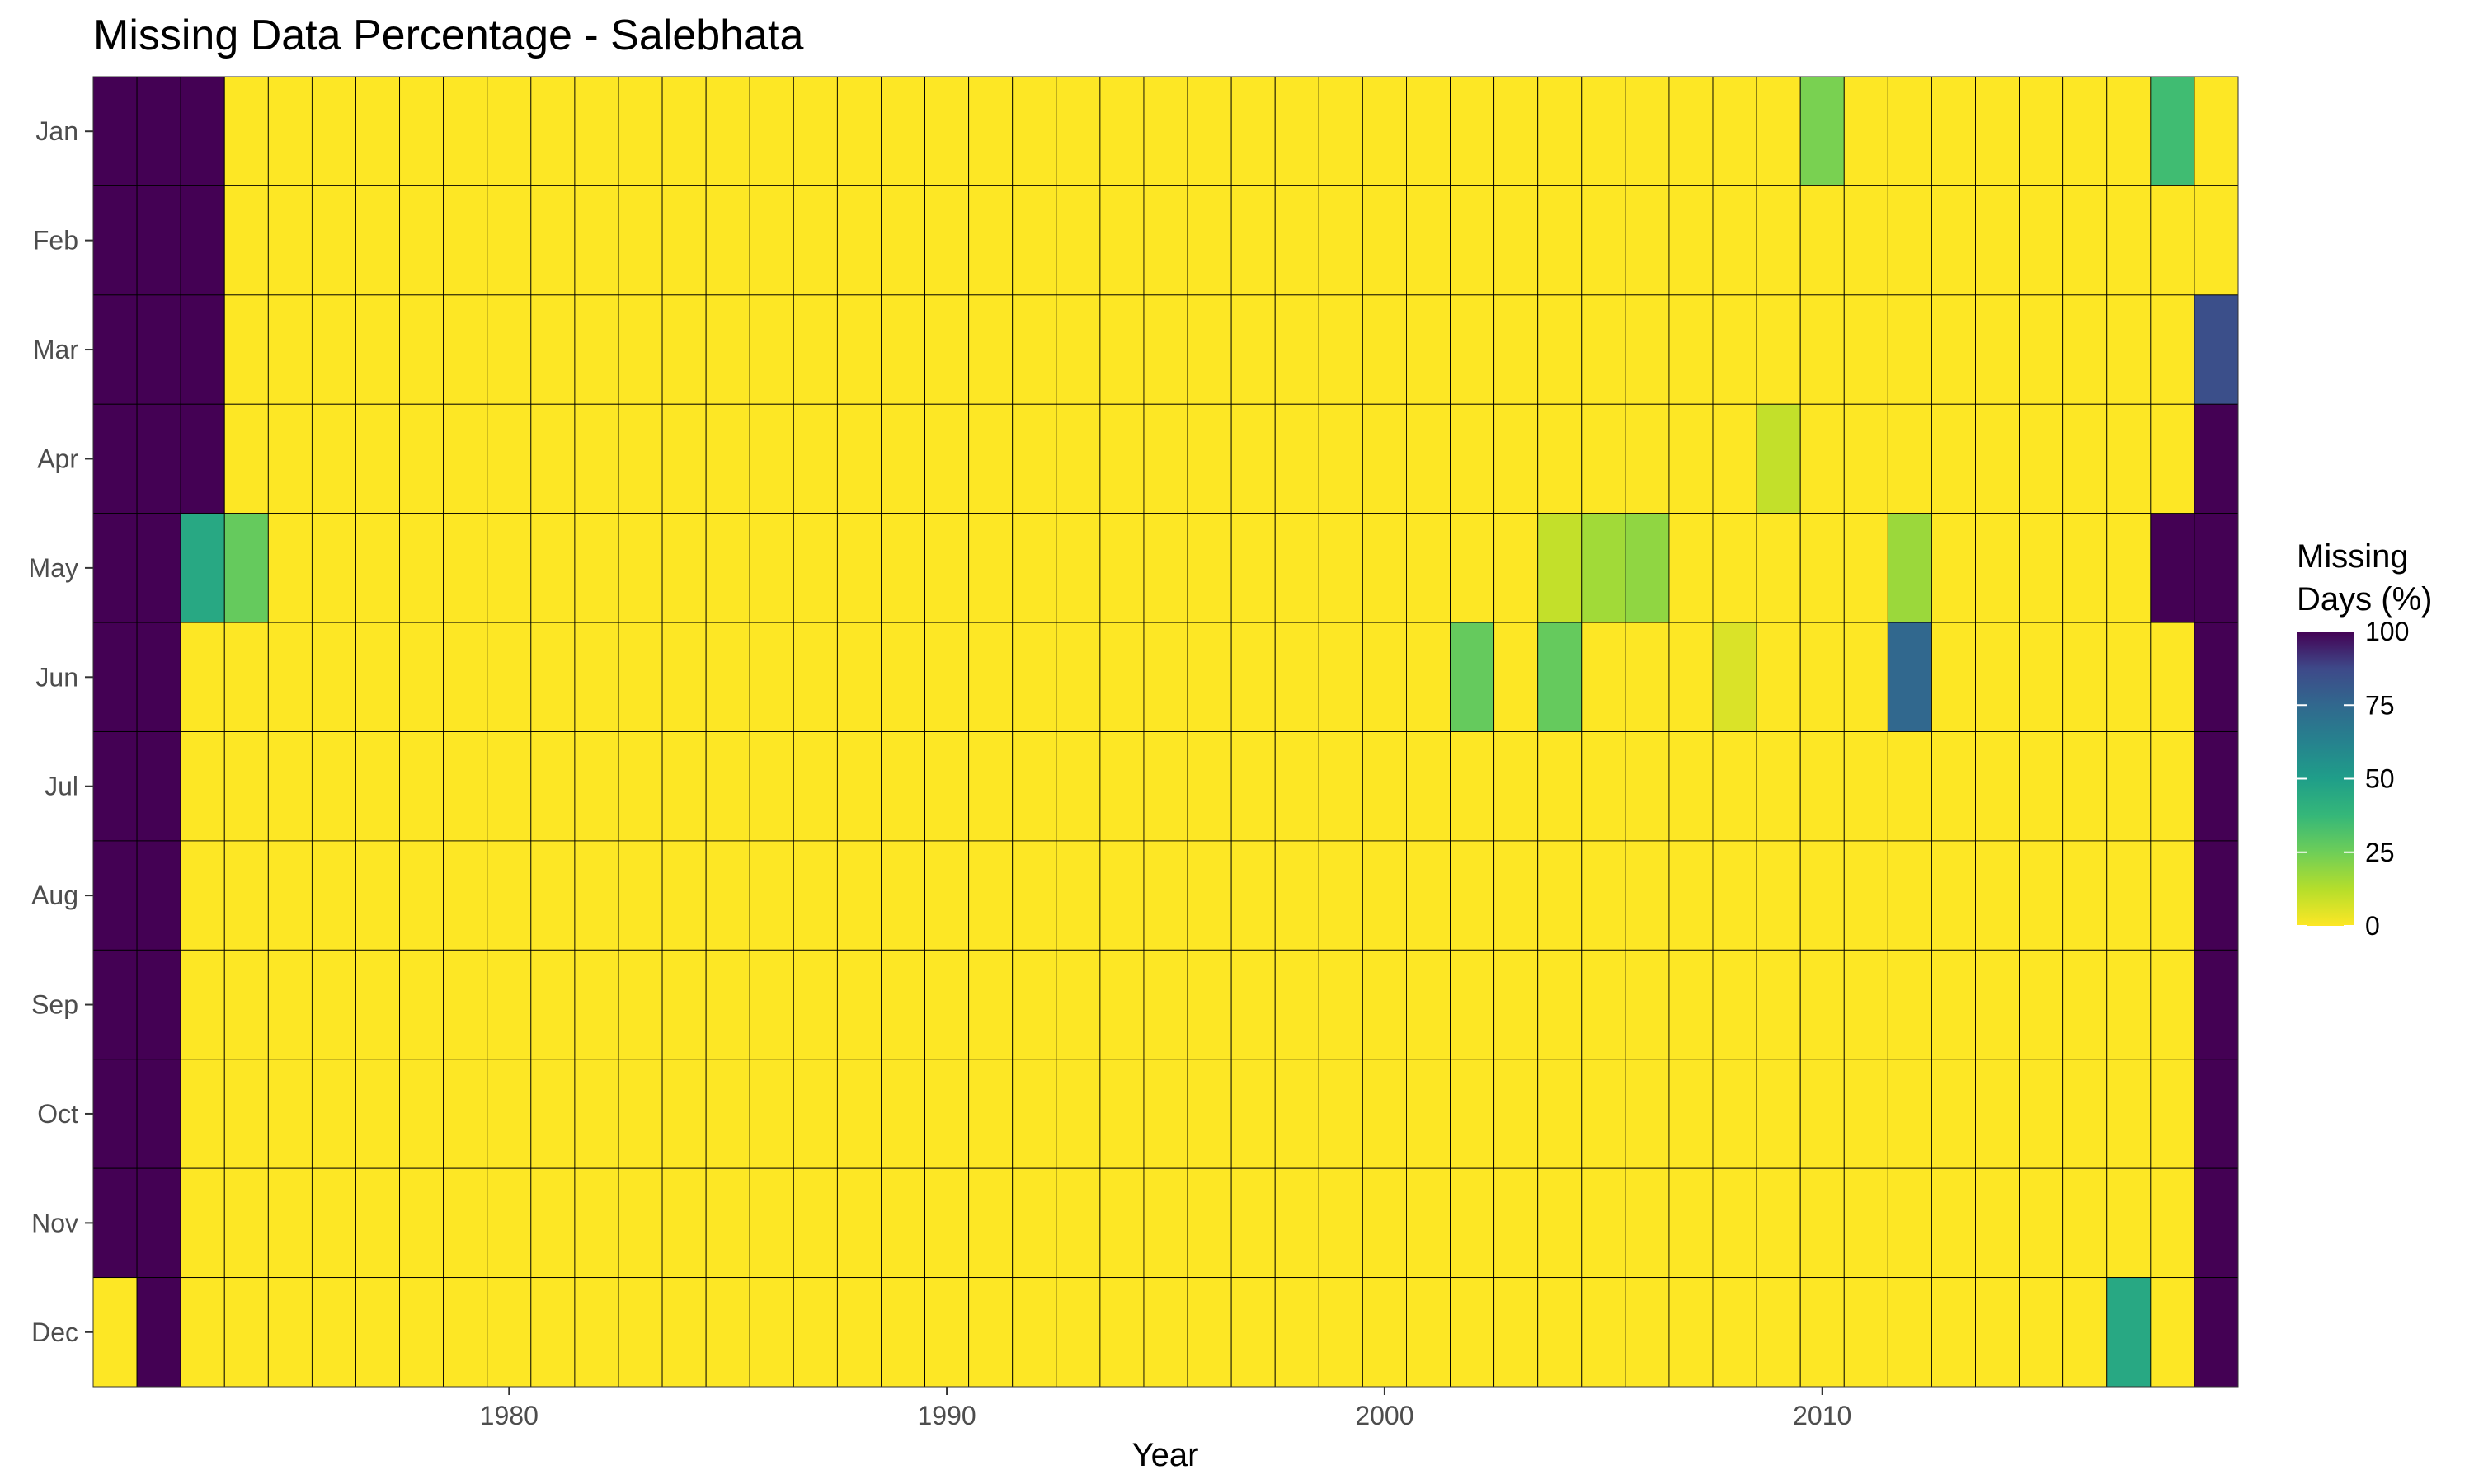 This screenshot has height=1484, width=2474. I want to click on y-tick-label: May, so click(53, 568).